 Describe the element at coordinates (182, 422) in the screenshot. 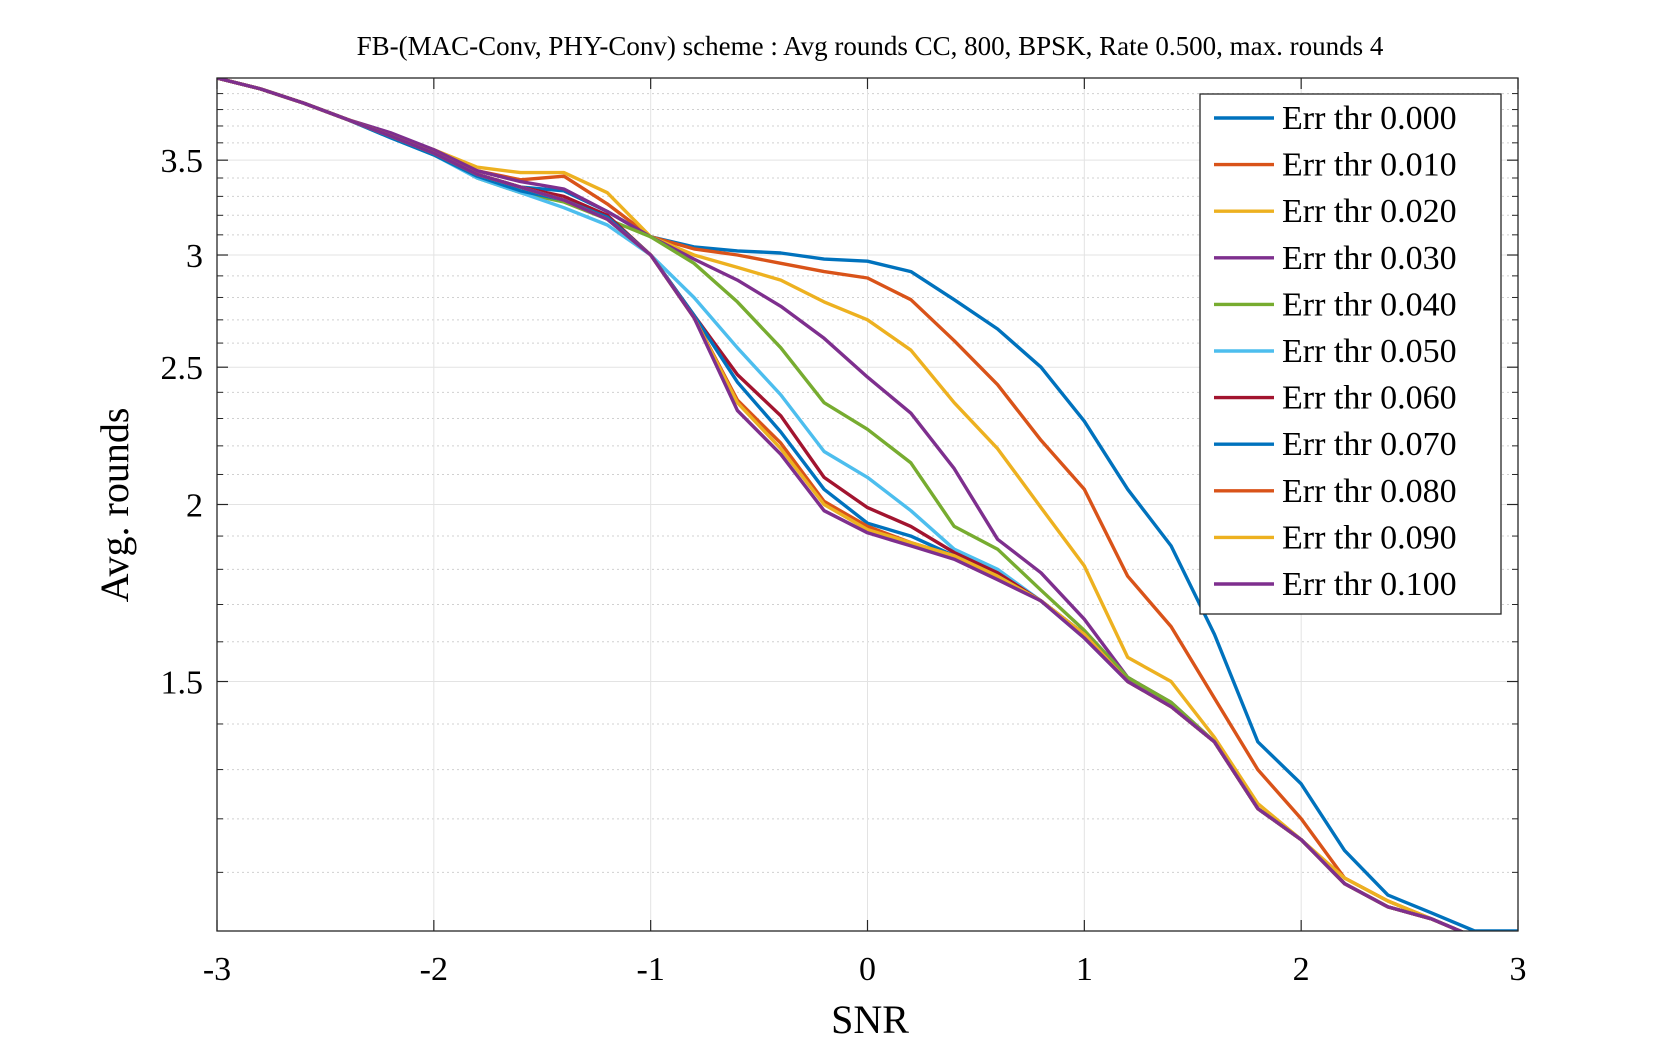

I see `y-tick-labels: 1.5 2 2.5 3 3.5` at that location.